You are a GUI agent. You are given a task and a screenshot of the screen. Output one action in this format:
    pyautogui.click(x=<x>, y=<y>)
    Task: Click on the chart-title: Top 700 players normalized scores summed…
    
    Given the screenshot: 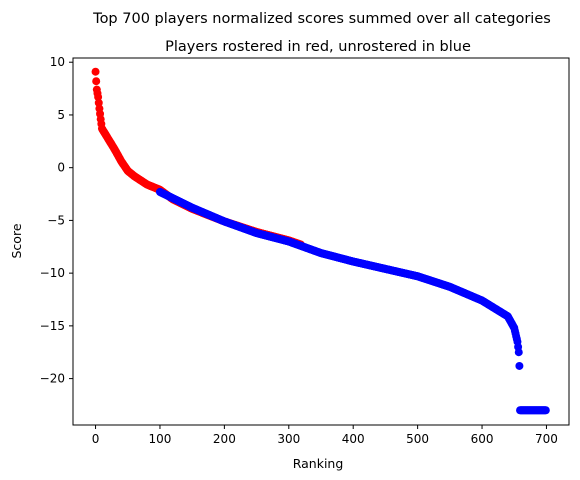 What is the action you would take?
    pyautogui.click(x=321, y=19)
    